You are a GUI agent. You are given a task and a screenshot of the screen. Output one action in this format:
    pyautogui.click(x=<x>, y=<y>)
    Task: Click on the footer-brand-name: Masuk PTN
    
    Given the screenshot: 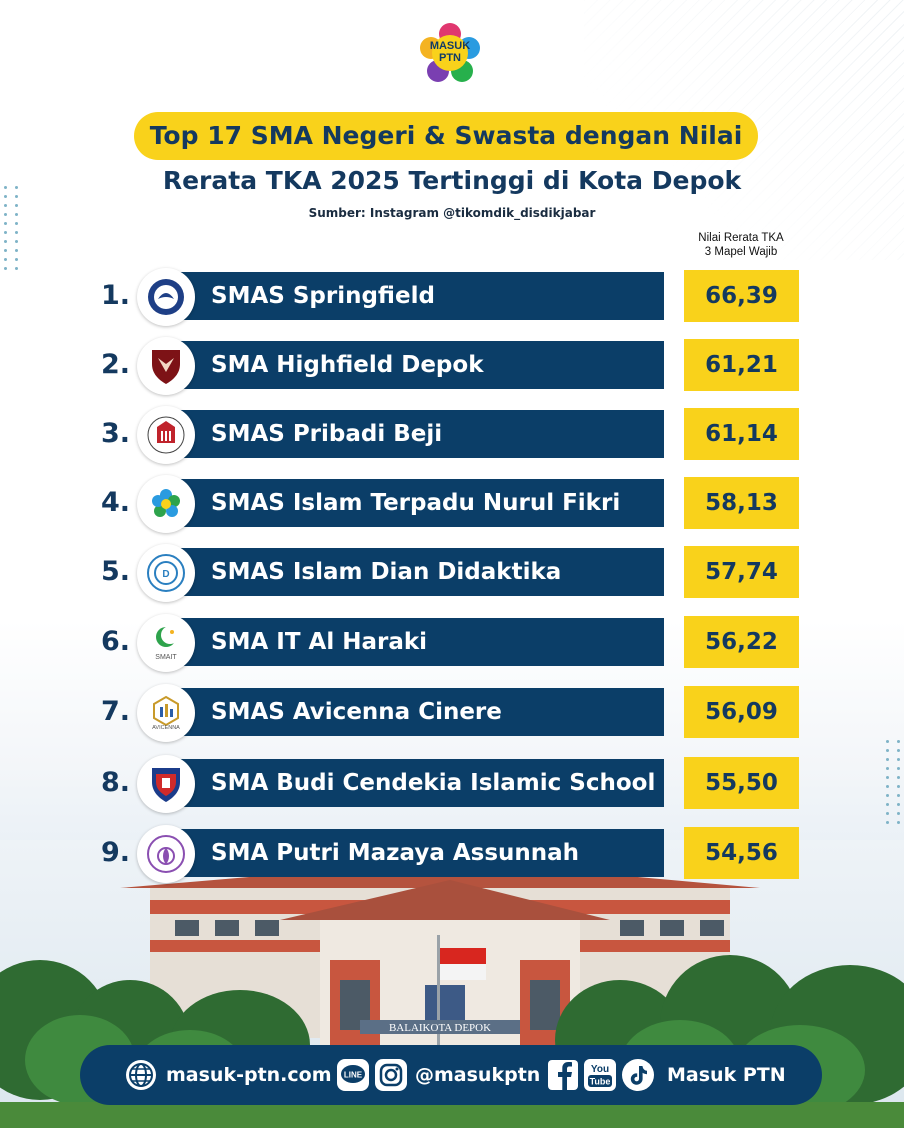 What is the action you would take?
    pyautogui.click(x=726, y=1075)
    